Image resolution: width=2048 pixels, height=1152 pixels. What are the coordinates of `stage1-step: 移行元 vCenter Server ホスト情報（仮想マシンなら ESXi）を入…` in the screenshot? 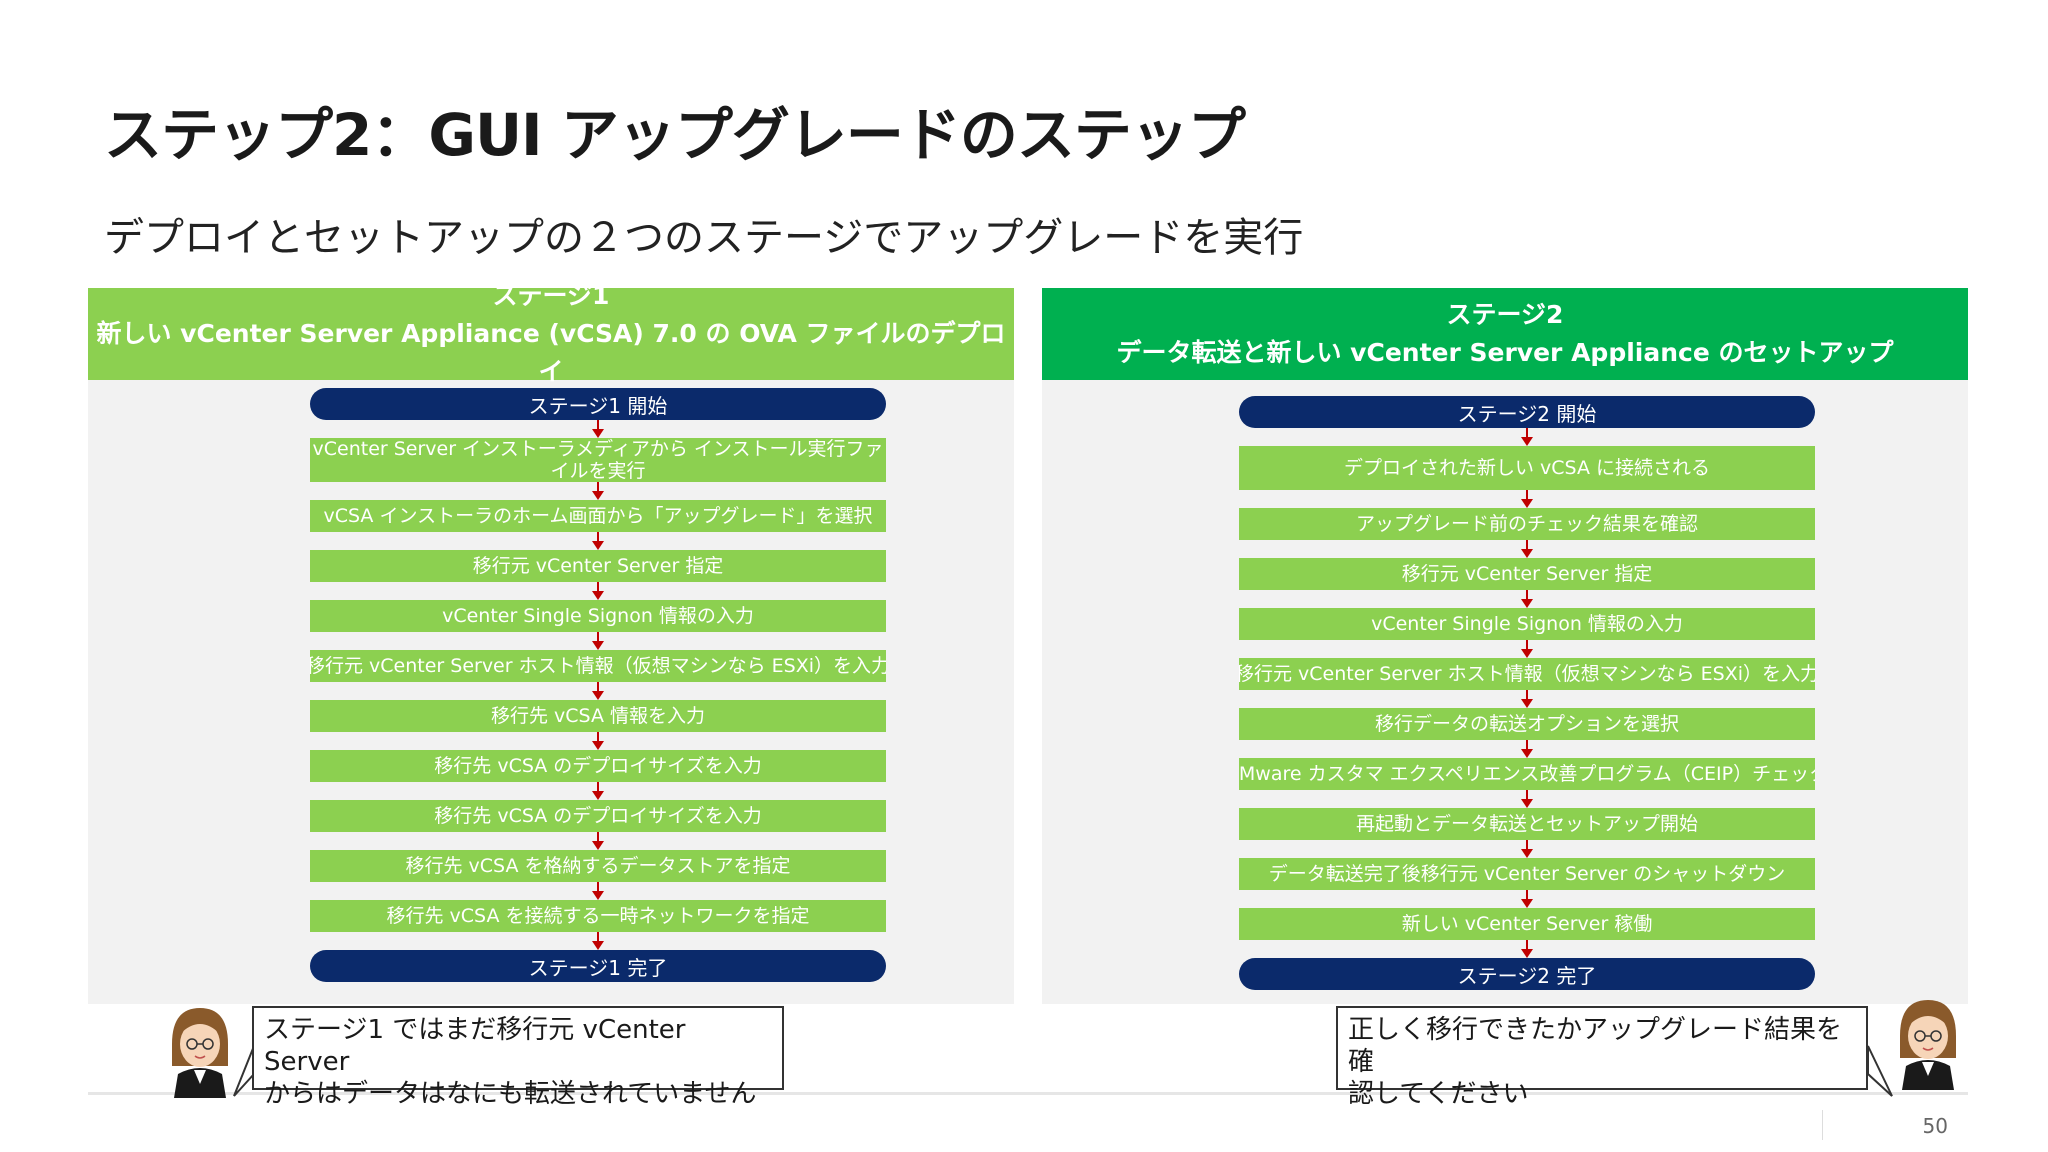 It's located at (598, 666).